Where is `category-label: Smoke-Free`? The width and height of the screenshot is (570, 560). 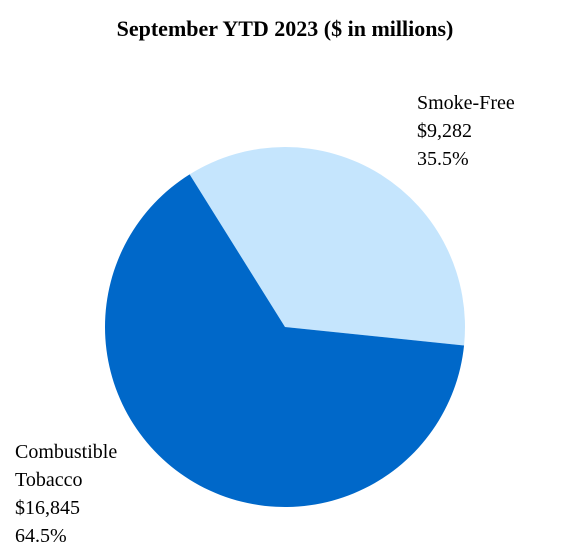
category-label: Smoke-Free is located at coordinates (466, 103).